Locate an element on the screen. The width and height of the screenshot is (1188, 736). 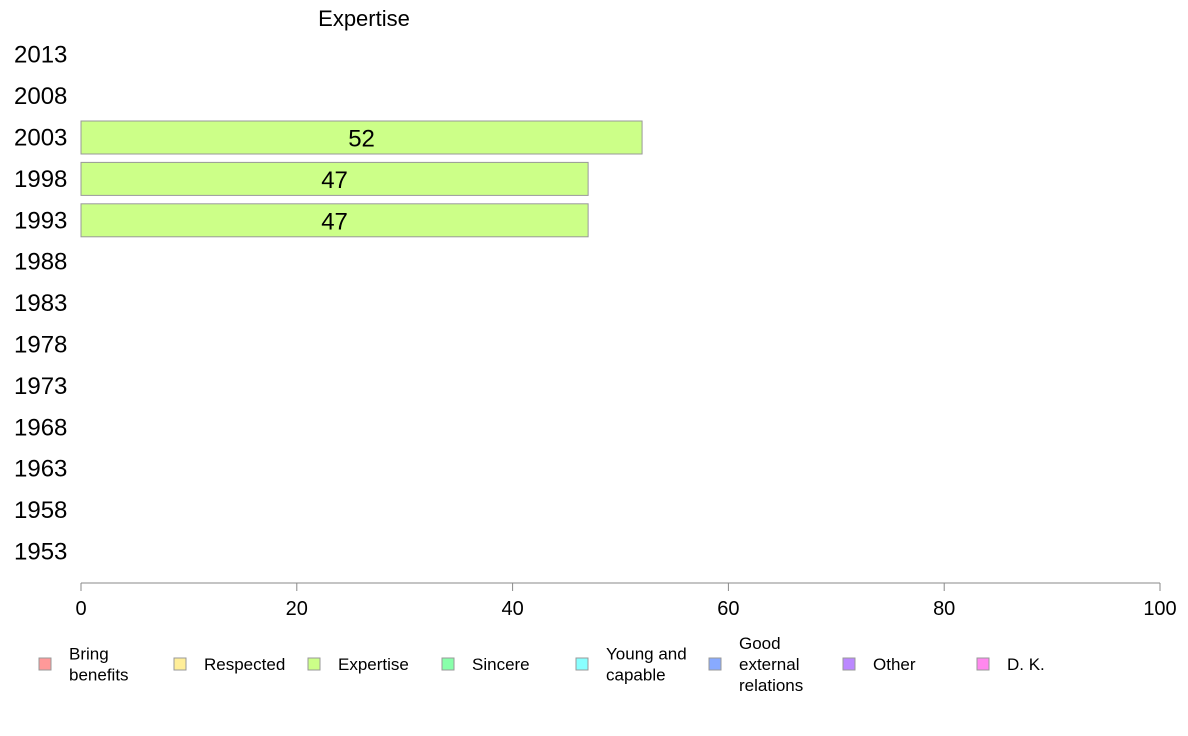
bar-2003 is located at coordinates (361, 137).